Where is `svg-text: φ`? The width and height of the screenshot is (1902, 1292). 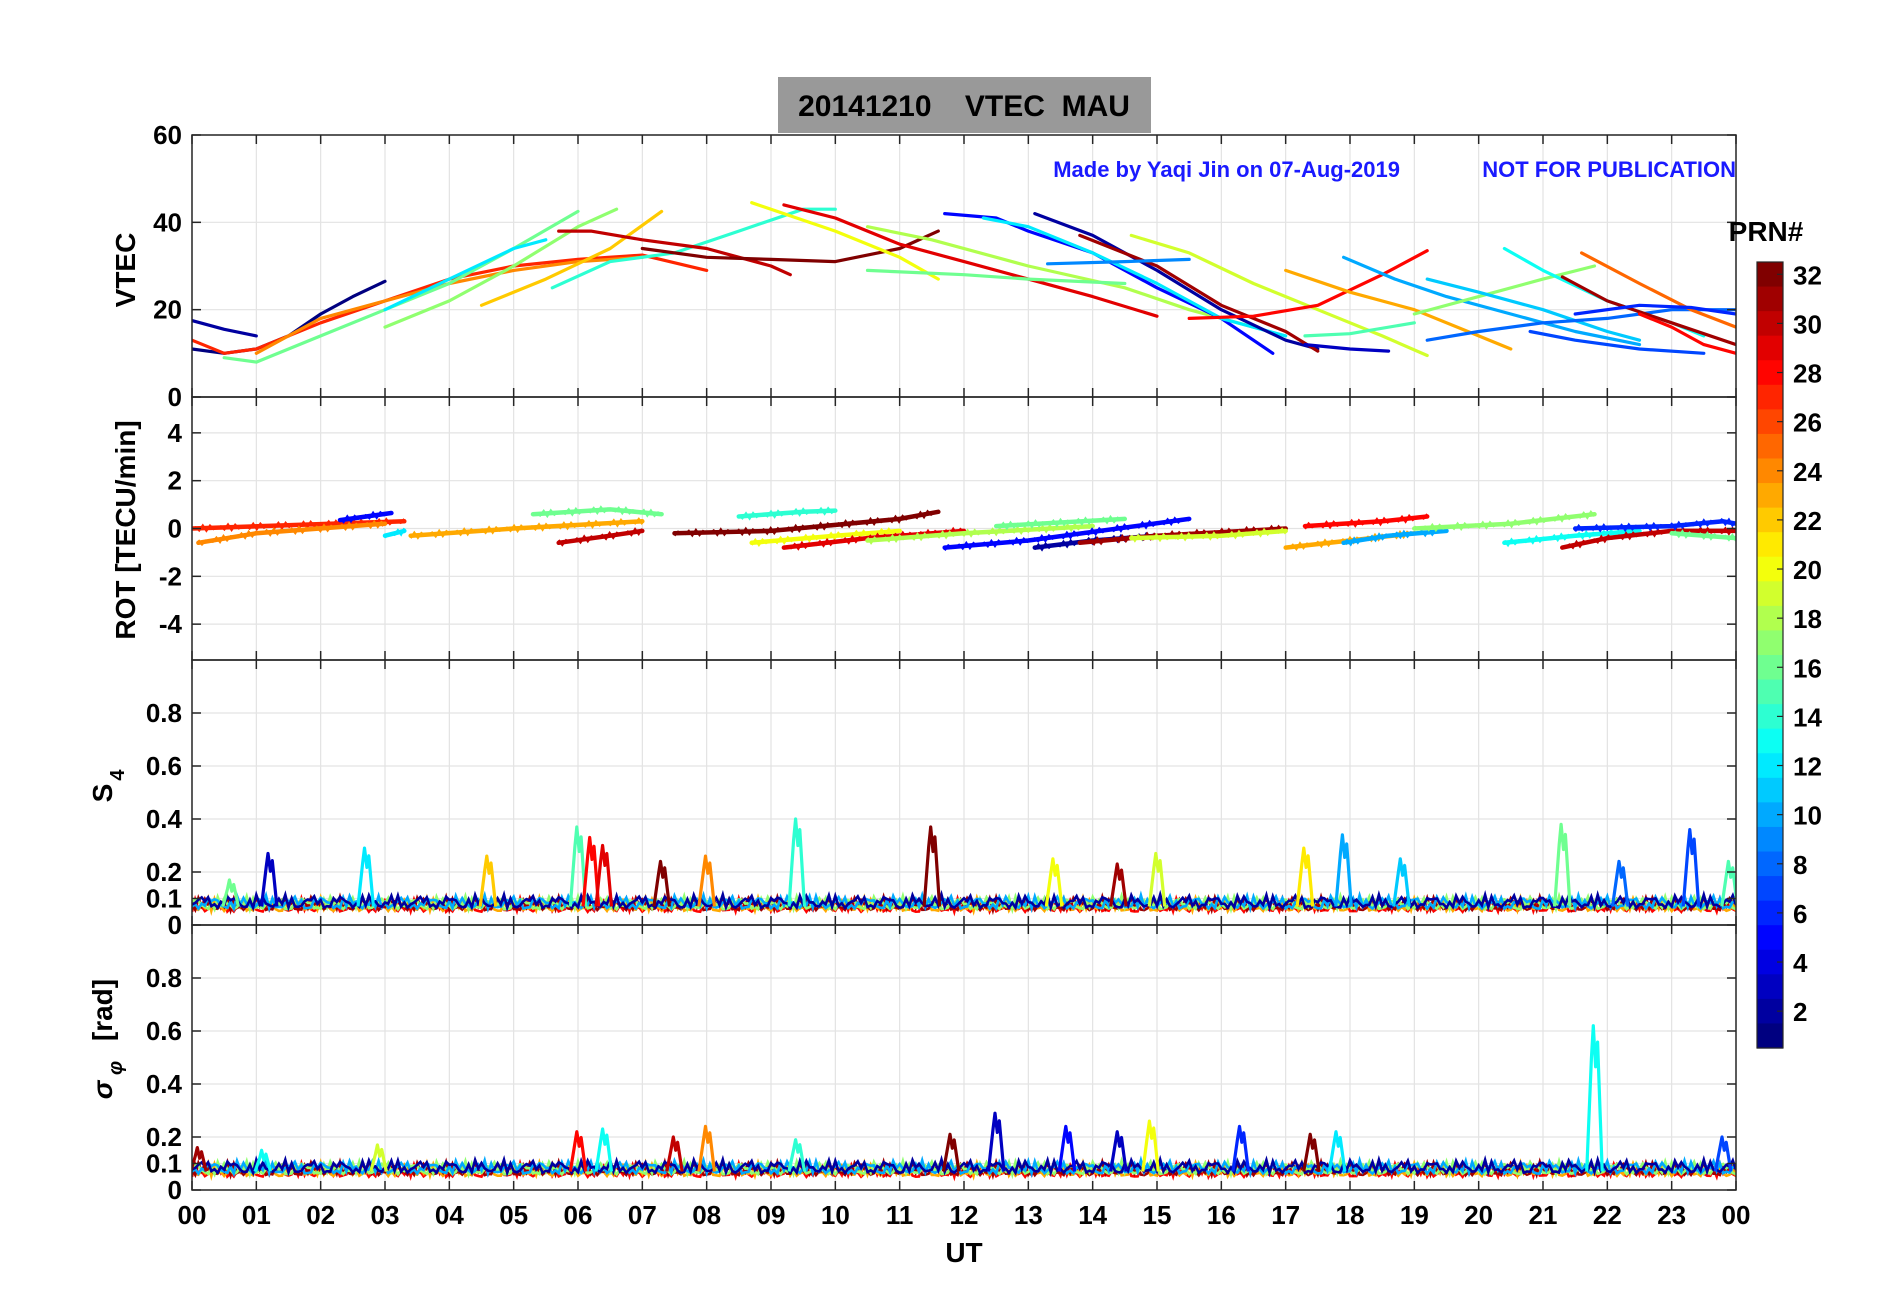 svg-text: φ is located at coordinates (116, 1068).